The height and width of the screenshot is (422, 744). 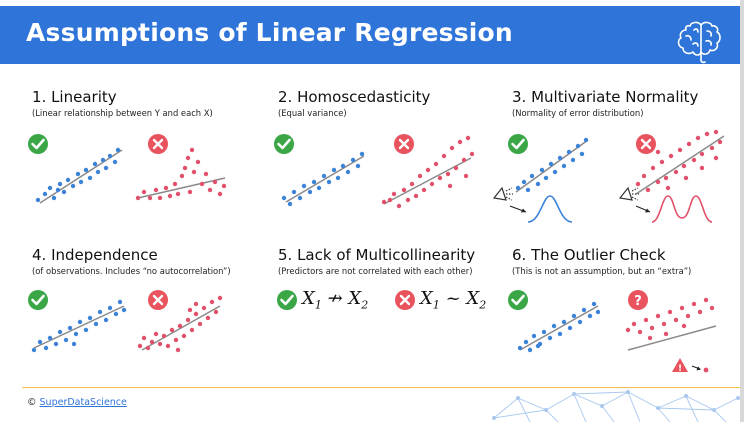 I want to click on header-bar: Assumptions of Linear Regression, so click(x=370, y=35).